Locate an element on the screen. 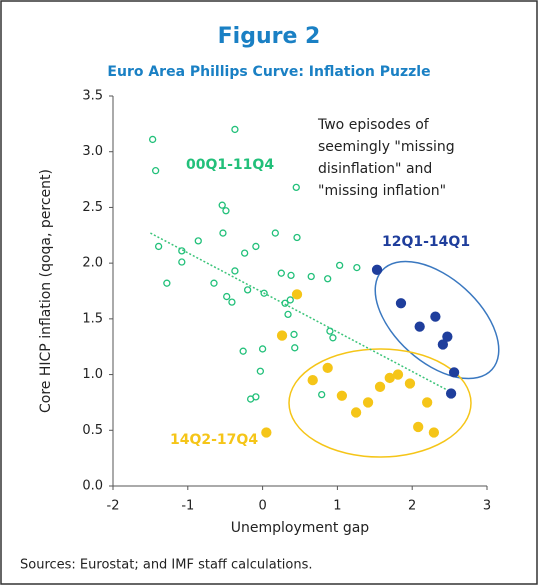 The image size is (538, 585). x-tick-label: -2 is located at coordinates (113, 506).